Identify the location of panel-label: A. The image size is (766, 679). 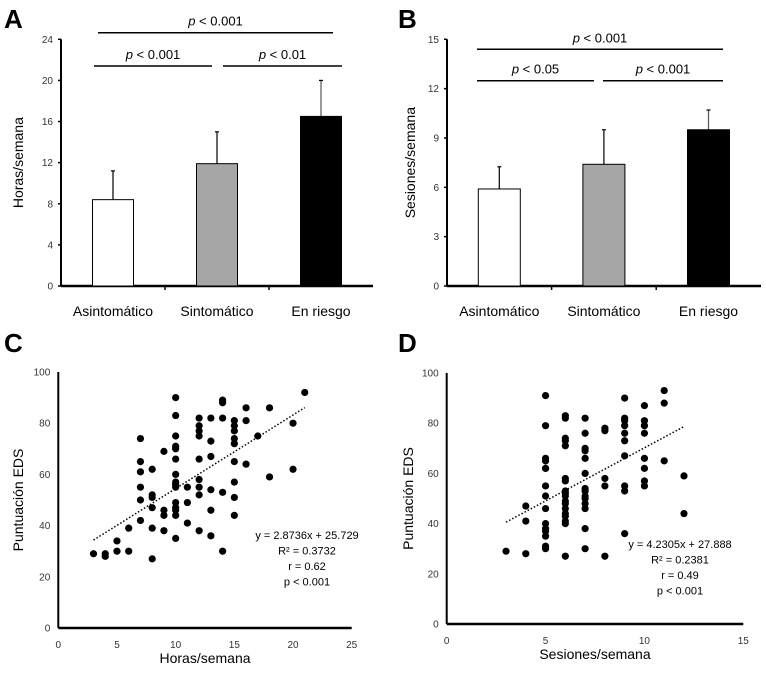
(13, 19).